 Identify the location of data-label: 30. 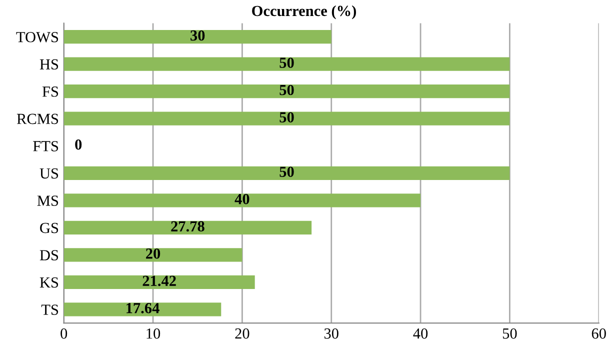
(197, 35).